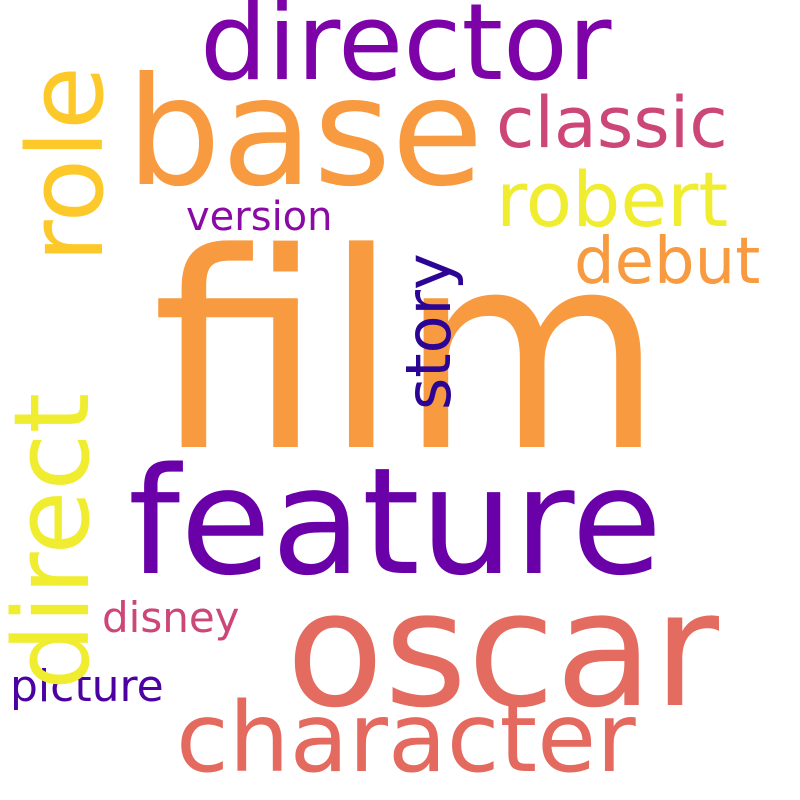 Image resolution: width=800 pixels, height=800 pixels. What do you see at coordinates (56, 541) in the screenshot?
I see `word-direct: direct` at bounding box center [56, 541].